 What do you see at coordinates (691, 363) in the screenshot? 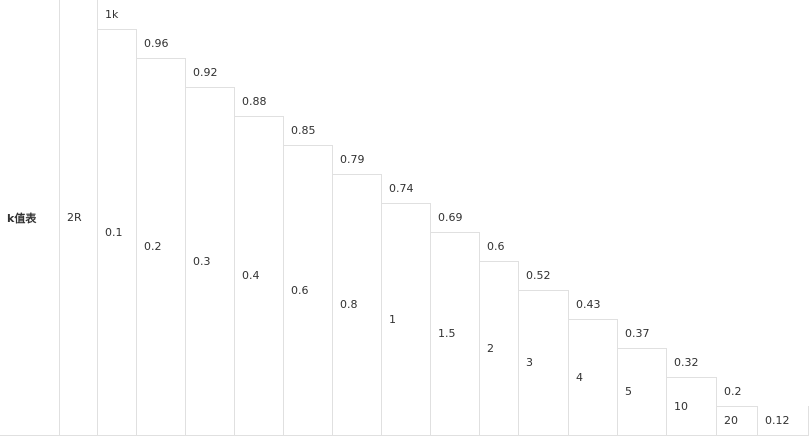
I see `step-value: 0.32` at bounding box center [691, 363].